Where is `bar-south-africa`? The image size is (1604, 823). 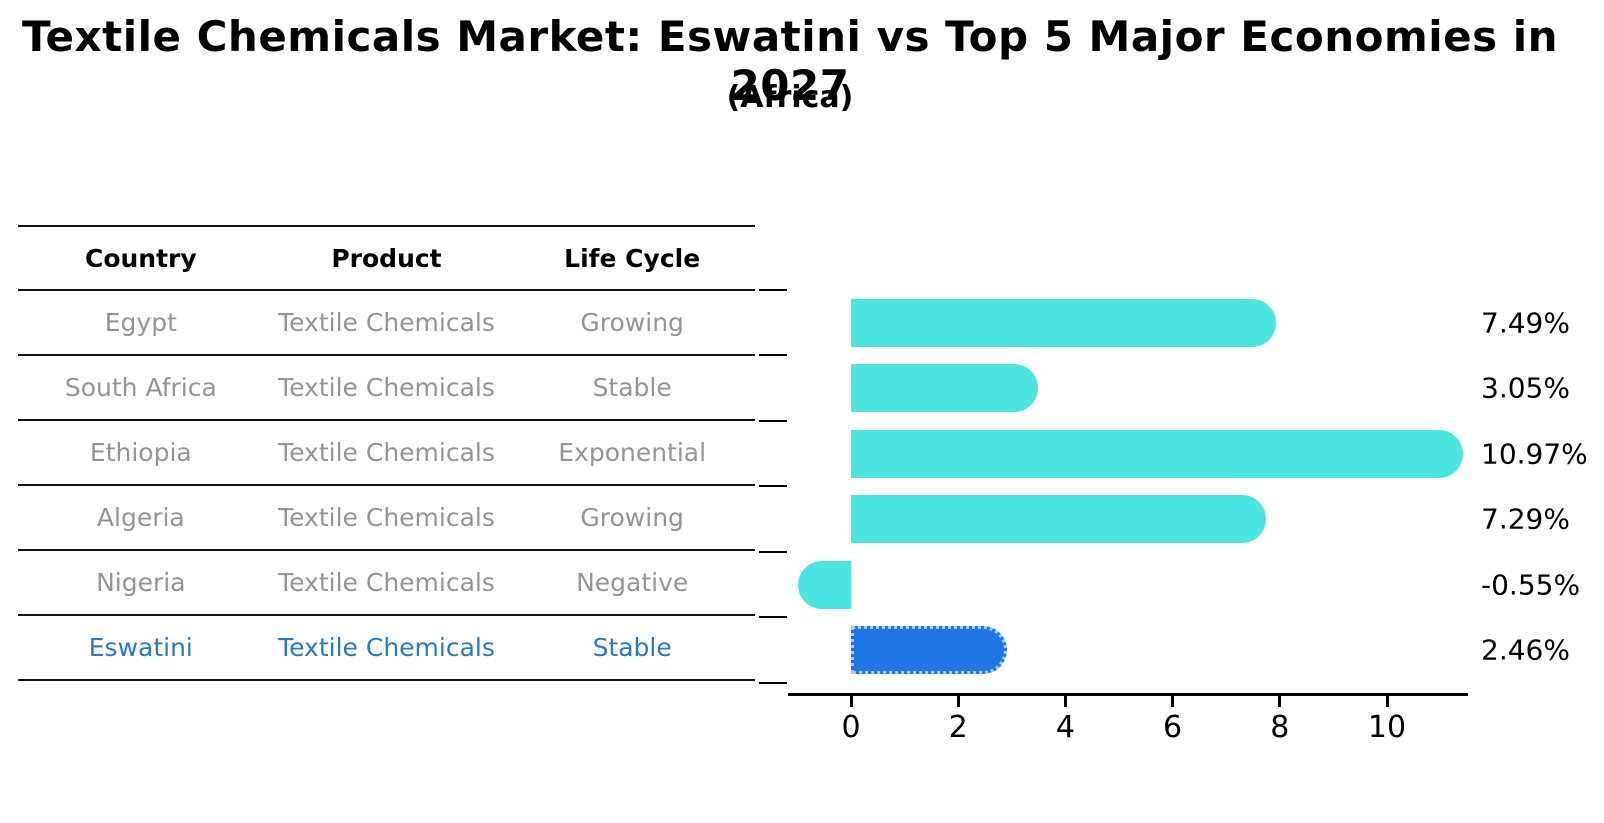
bar-south-africa is located at coordinates (945, 388).